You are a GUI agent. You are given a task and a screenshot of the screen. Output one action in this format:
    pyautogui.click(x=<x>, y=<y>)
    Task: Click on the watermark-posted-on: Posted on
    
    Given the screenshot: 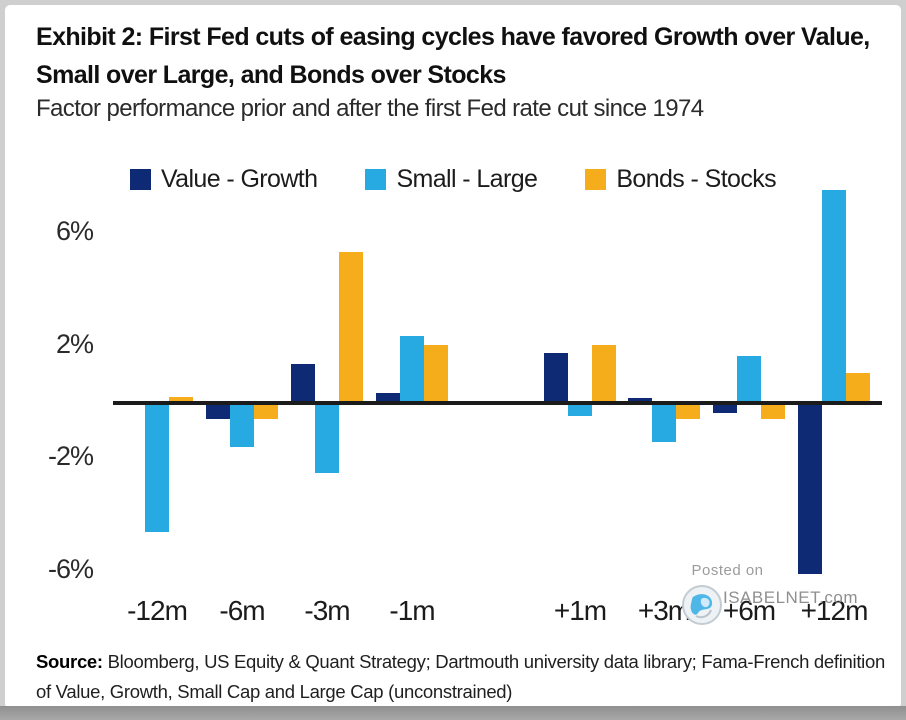 What is the action you would take?
    pyautogui.click(x=727, y=570)
    